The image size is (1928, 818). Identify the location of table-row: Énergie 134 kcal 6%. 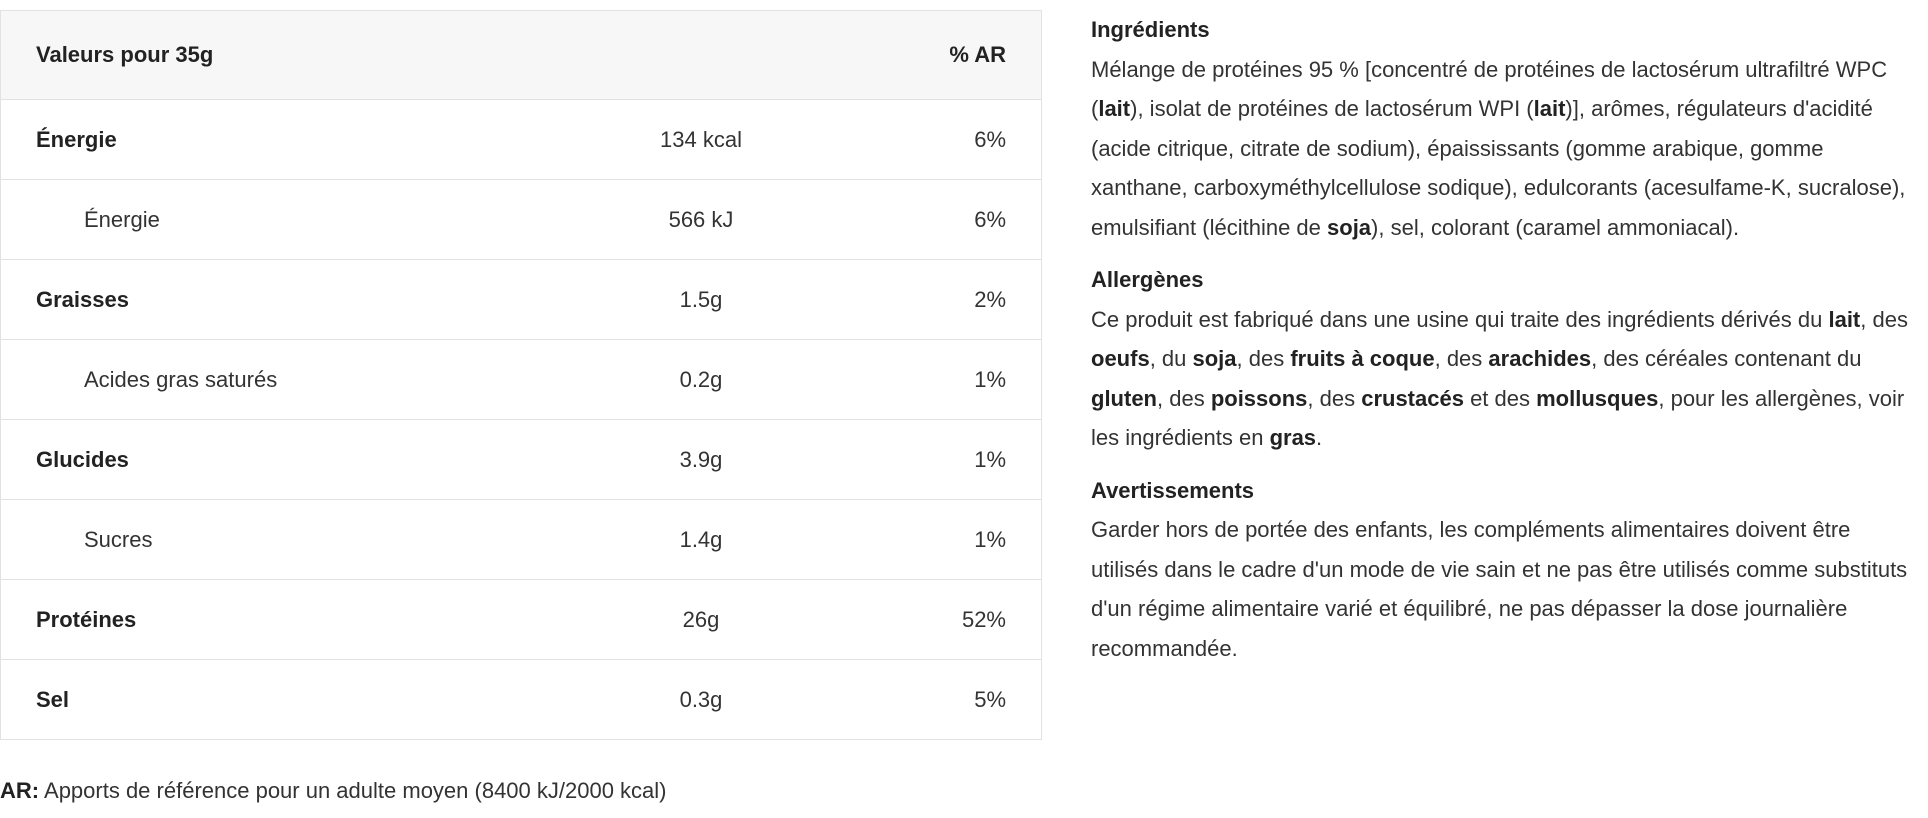
(521, 139).